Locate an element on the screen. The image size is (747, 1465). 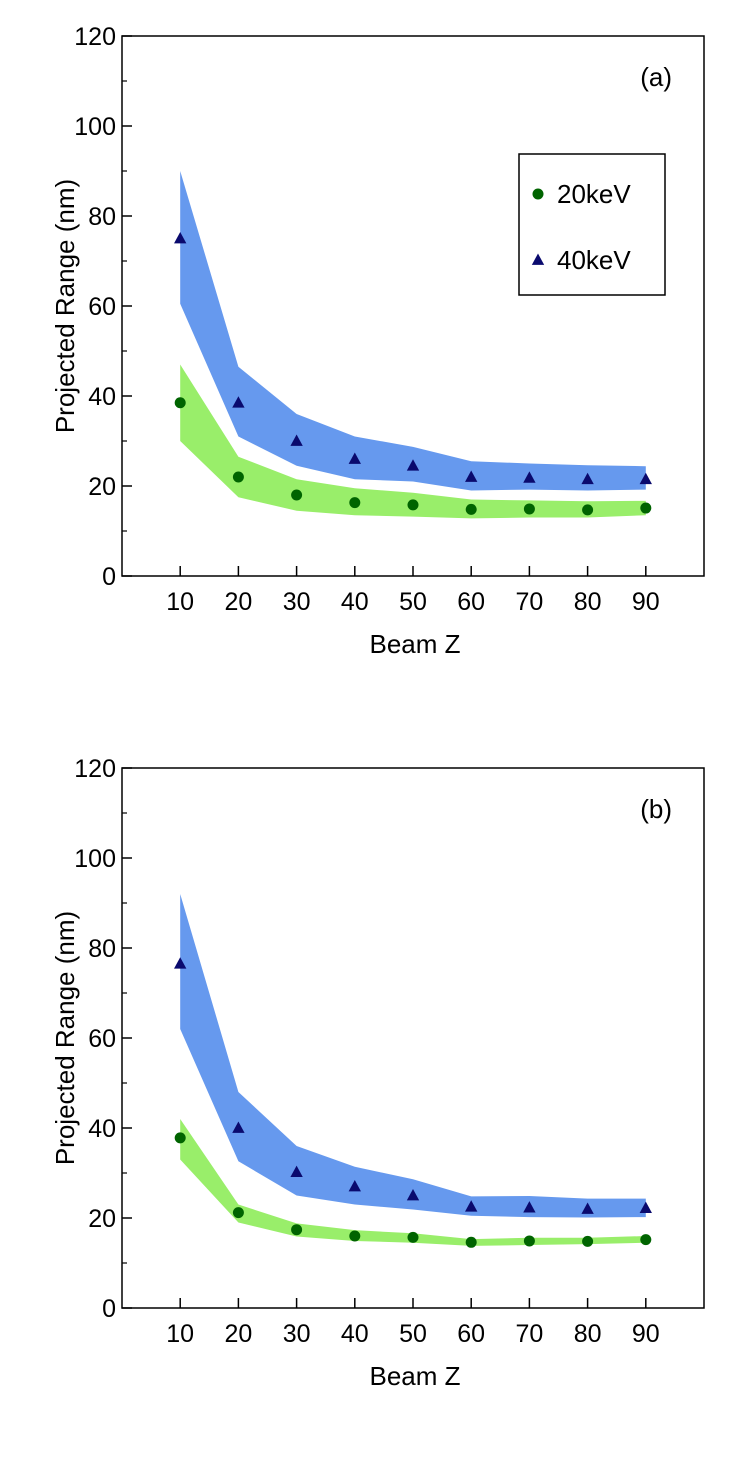
legend-label: 20keV is located at coordinates (594, 194).